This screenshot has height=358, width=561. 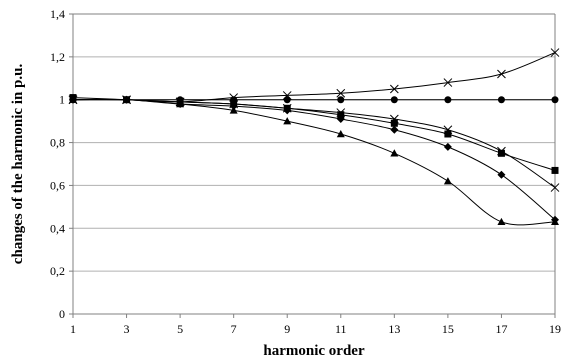 I want to click on y-tick-label: 0,2, so click(x=57, y=271).